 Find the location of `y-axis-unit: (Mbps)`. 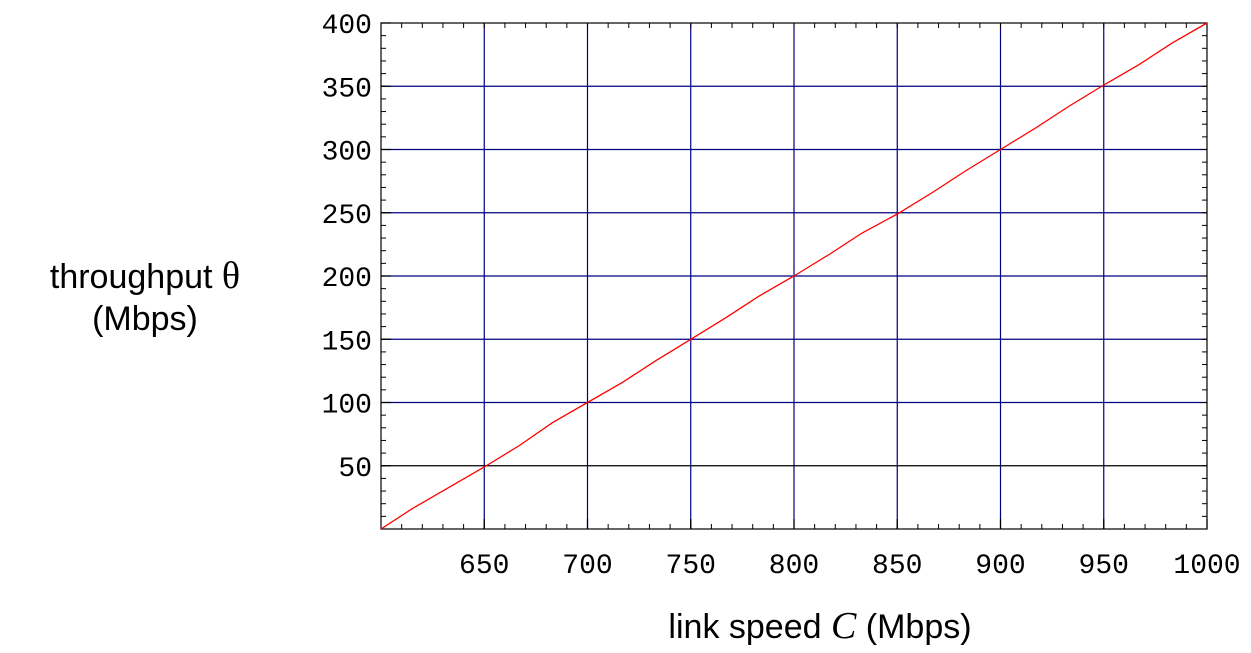

y-axis-unit: (Mbps) is located at coordinates (145, 319).